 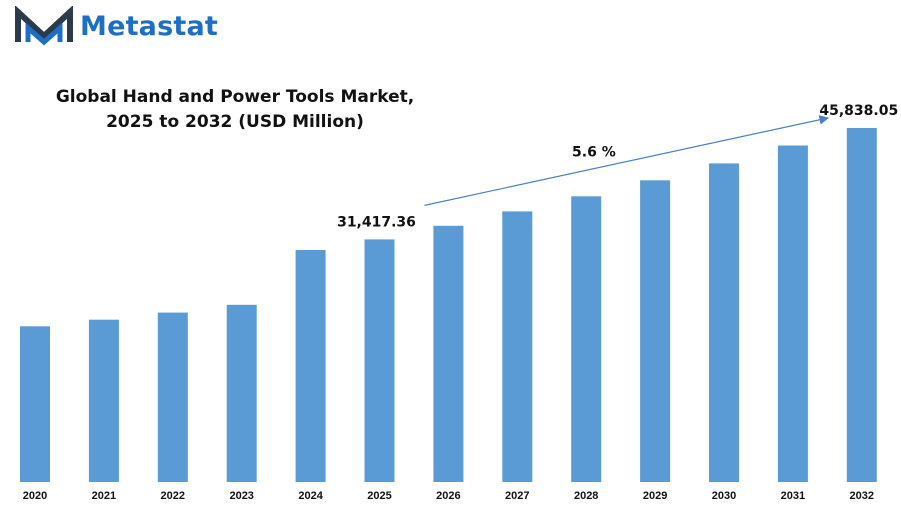 I want to click on data-label-2032: 45,838.05, so click(x=858, y=111).